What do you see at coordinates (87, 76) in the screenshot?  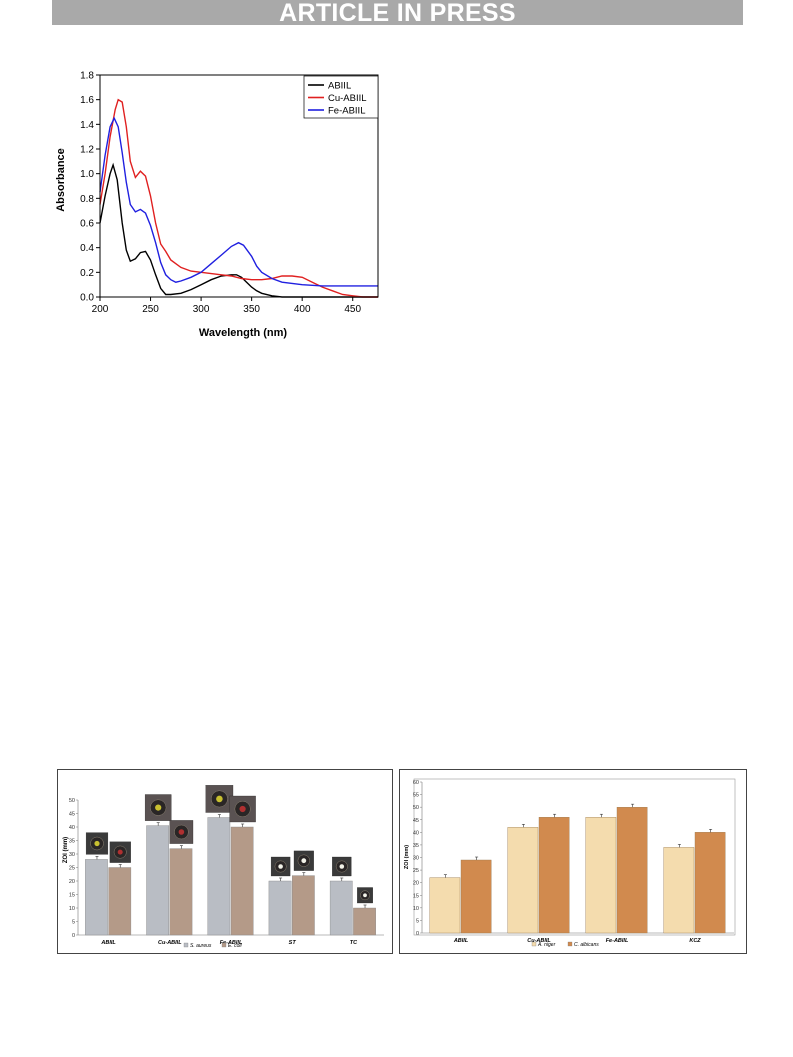 I see `y-tick-label: 1.8` at bounding box center [87, 76].